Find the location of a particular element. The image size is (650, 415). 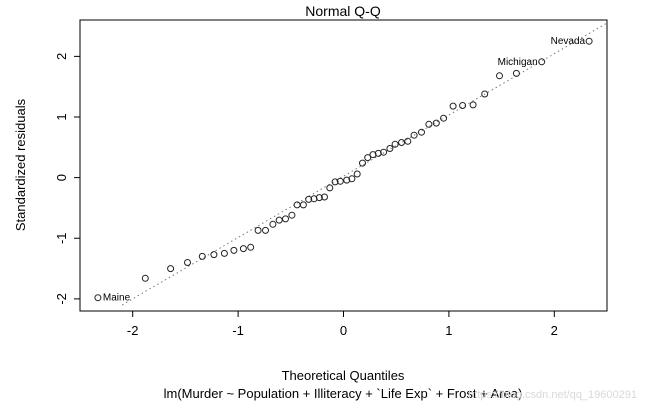

x-tick-label: -2 is located at coordinates (133, 330).